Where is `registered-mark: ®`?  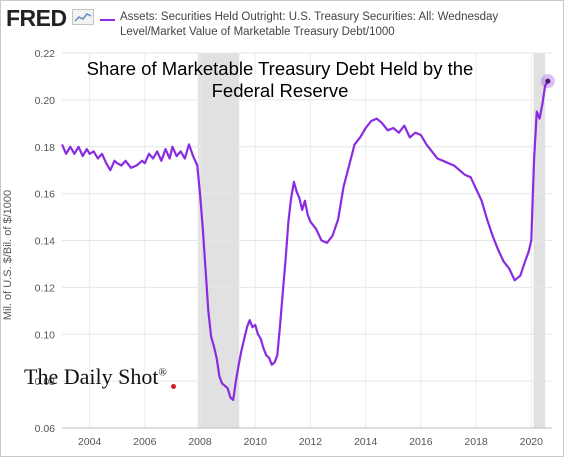 registered-mark: ® is located at coordinates (162, 372).